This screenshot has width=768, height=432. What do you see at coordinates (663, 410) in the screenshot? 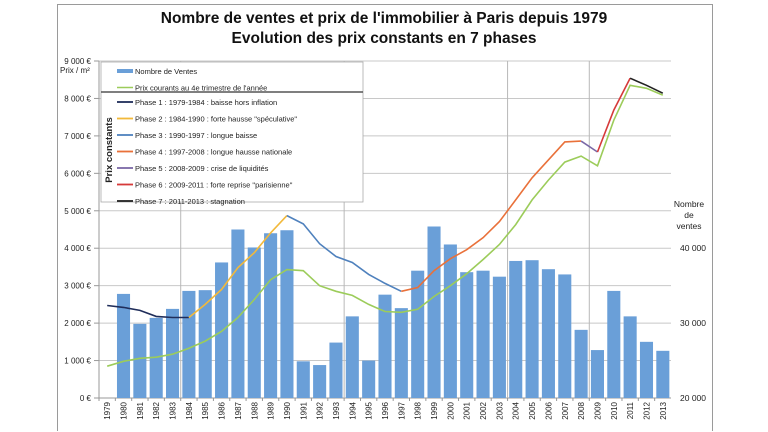
I see `x-tick-label: 2013` at bounding box center [663, 410].